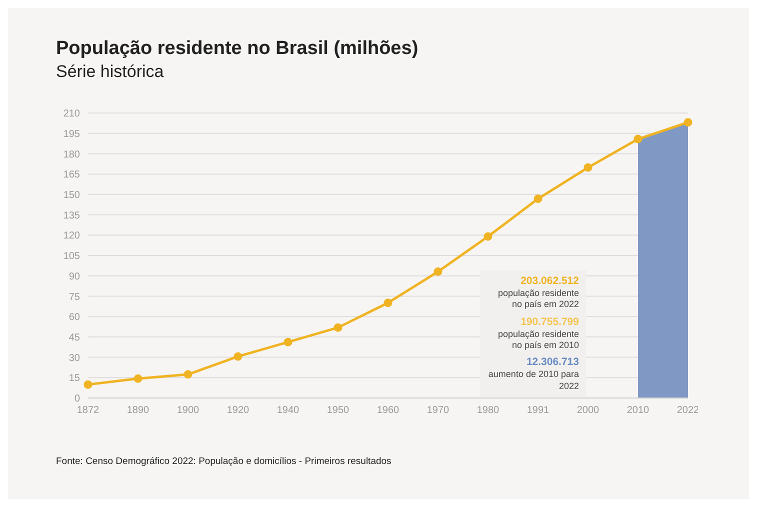  Describe the element at coordinates (74, 297) in the screenshot. I see `y-tick-label: 75` at that location.